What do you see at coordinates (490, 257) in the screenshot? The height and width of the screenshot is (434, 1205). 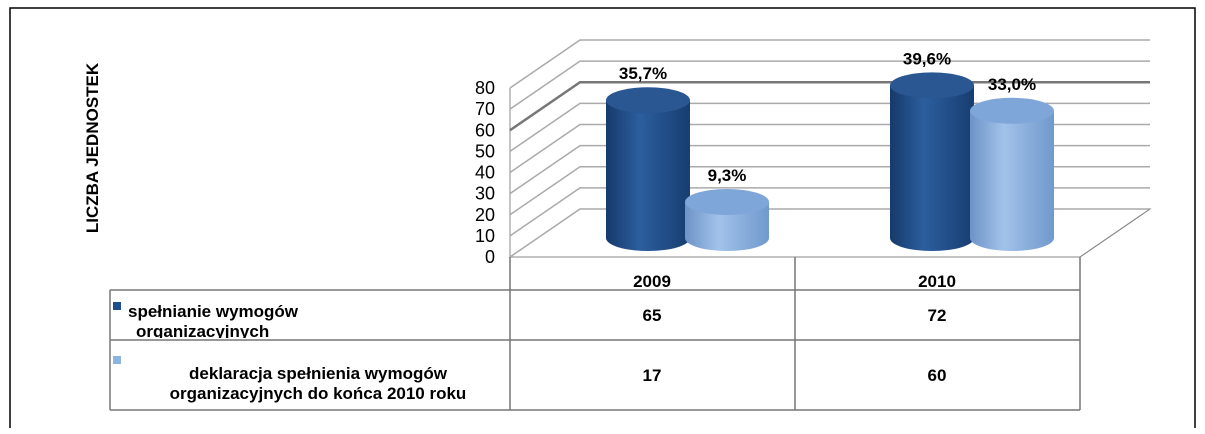 I see `y-tick-label: 0` at bounding box center [490, 257].